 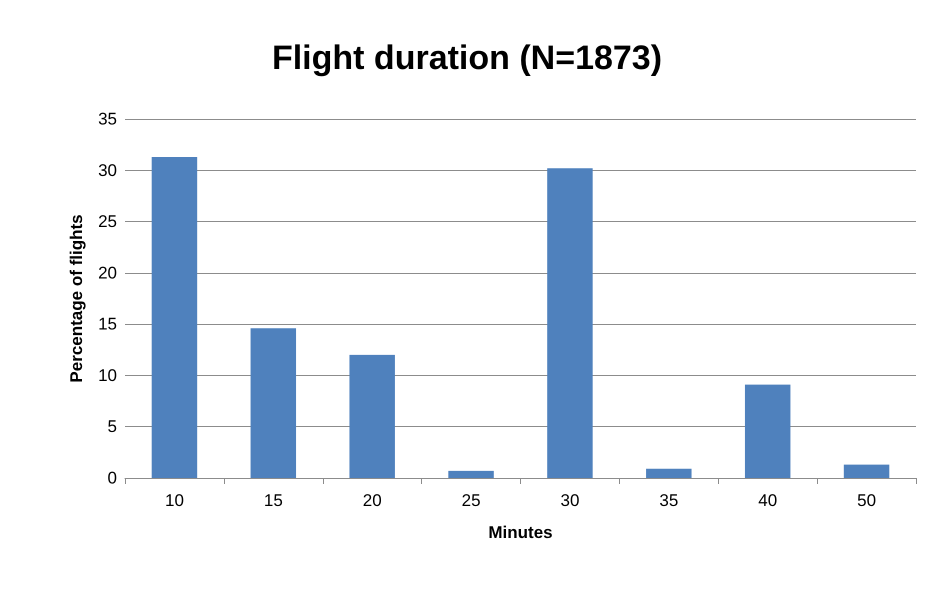 What do you see at coordinates (570, 500) in the screenshot?
I see `x-tick-label: 30` at bounding box center [570, 500].